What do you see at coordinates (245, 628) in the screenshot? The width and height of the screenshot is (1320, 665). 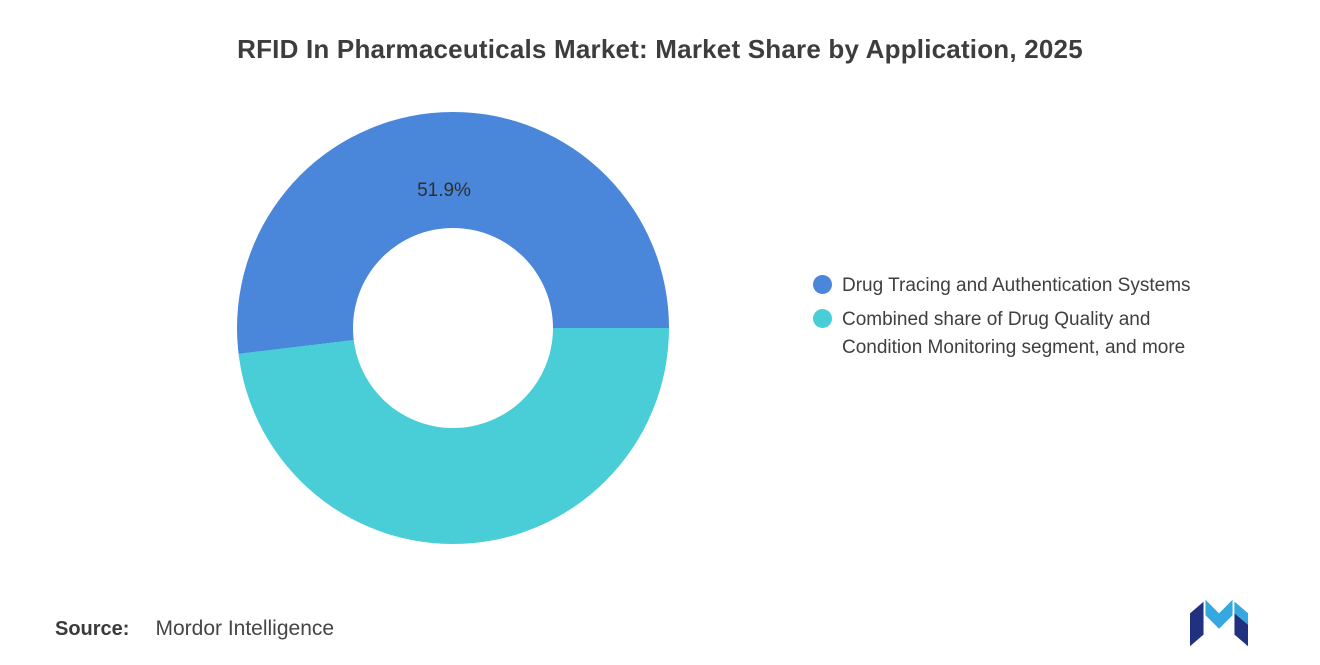 I see `source-value: Mordor Intelligence` at bounding box center [245, 628].